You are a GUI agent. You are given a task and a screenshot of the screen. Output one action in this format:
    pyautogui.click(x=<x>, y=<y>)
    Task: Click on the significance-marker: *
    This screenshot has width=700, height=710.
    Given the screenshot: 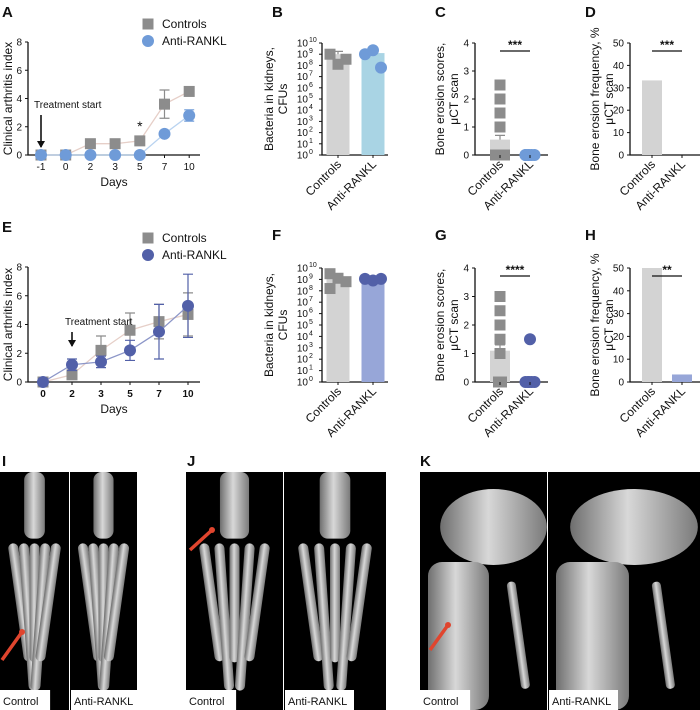 What is the action you would take?
    pyautogui.click(x=140, y=126)
    